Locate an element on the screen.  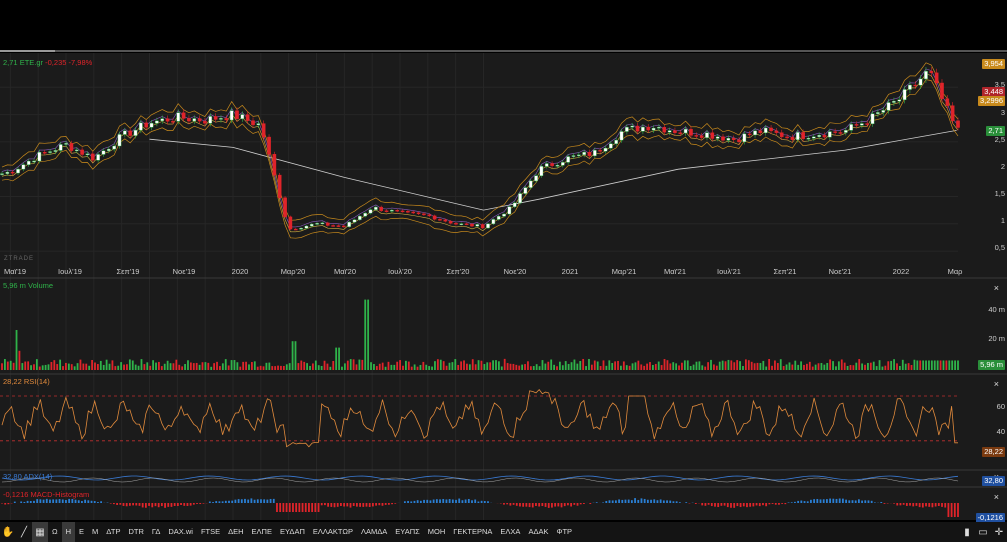
hand-icon: ✋ is located at coordinates (8, 532).